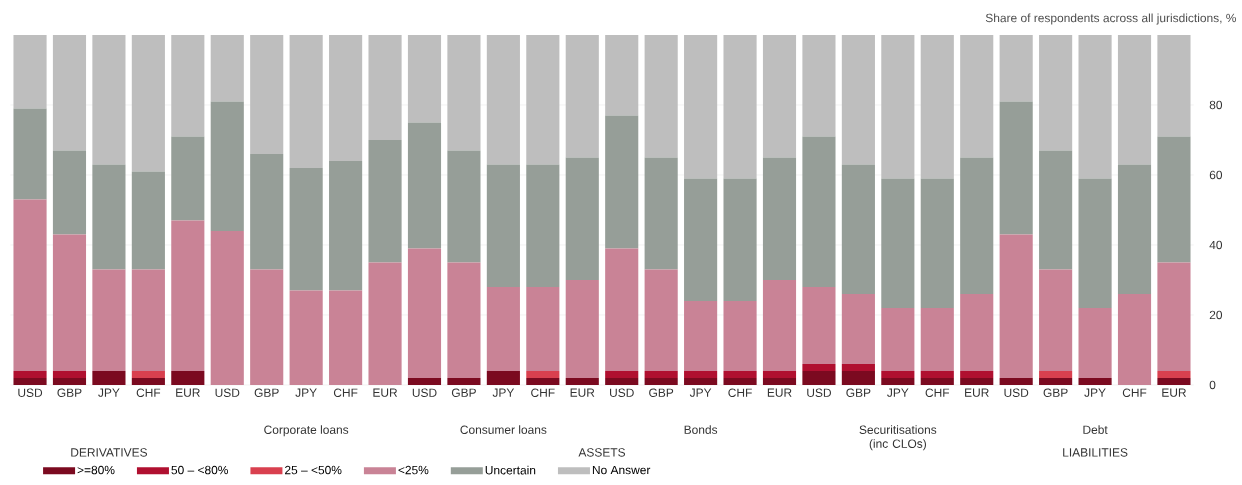 Image resolution: width=1242 pixels, height=485 pixels. What do you see at coordinates (306, 431) in the screenshot?
I see `text: Corporate loans` at bounding box center [306, 431].